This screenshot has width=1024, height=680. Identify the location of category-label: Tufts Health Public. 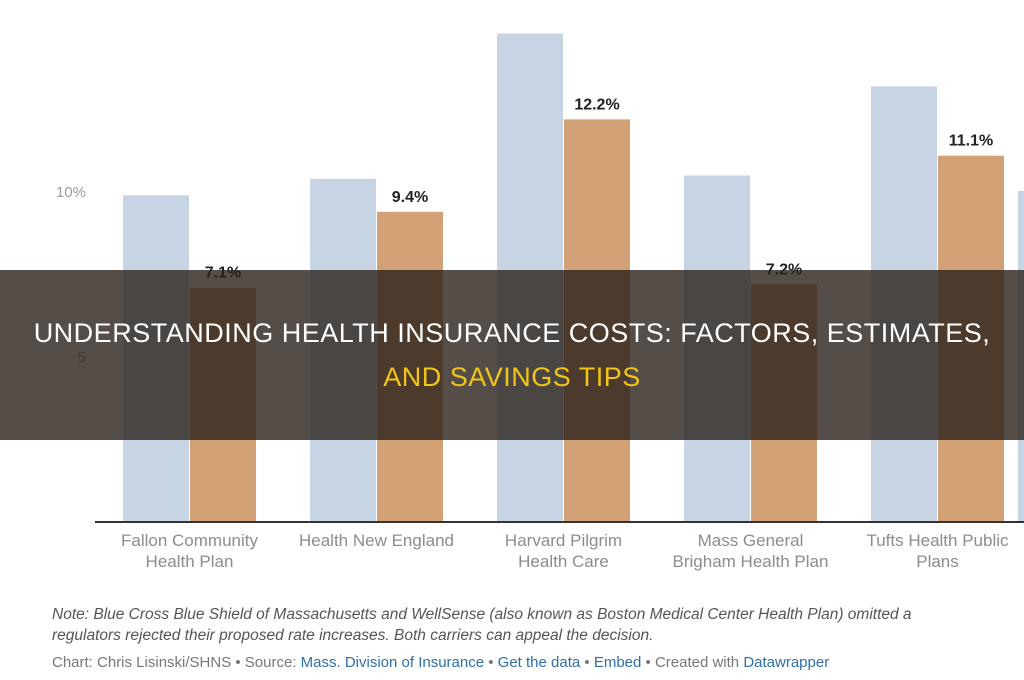
(937, 540).